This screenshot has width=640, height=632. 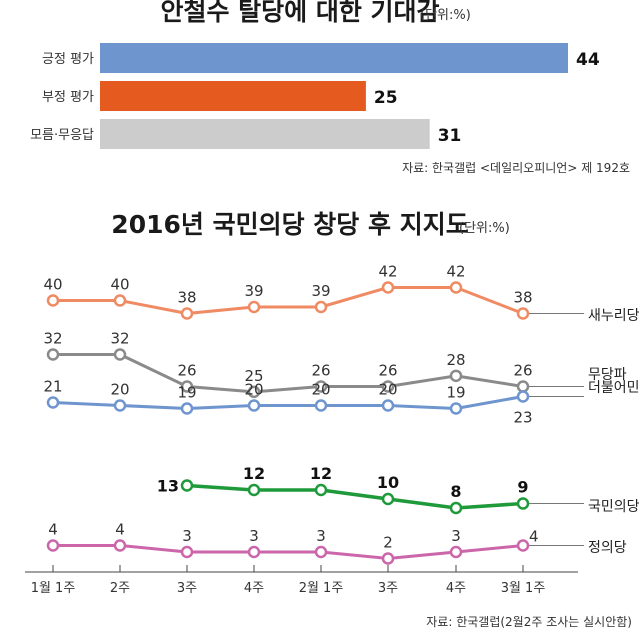 I want to click on series-name-label: 더불어민주당, so click(x=614, y=388).